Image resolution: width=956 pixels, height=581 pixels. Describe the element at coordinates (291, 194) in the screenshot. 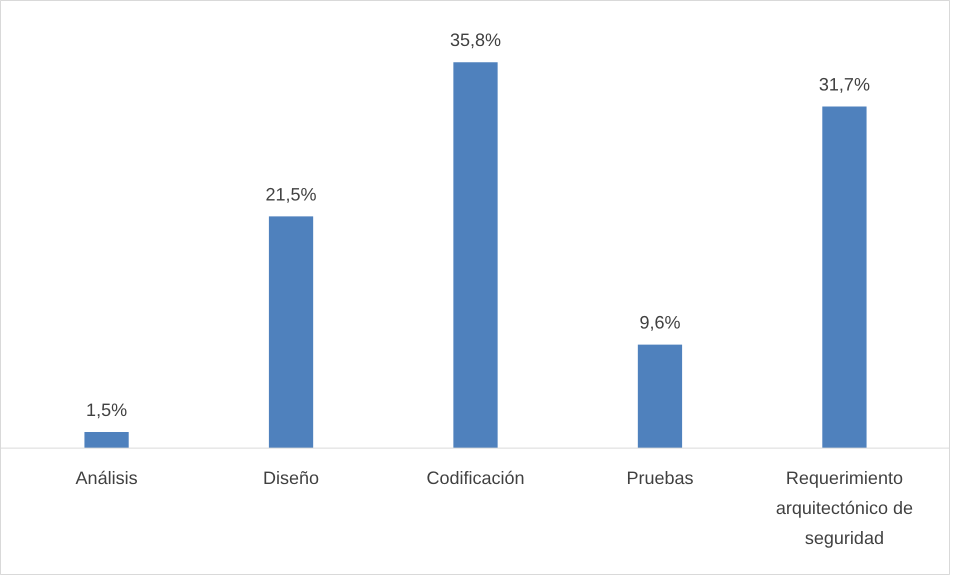

I see `data-label: 21,5%` at that location.